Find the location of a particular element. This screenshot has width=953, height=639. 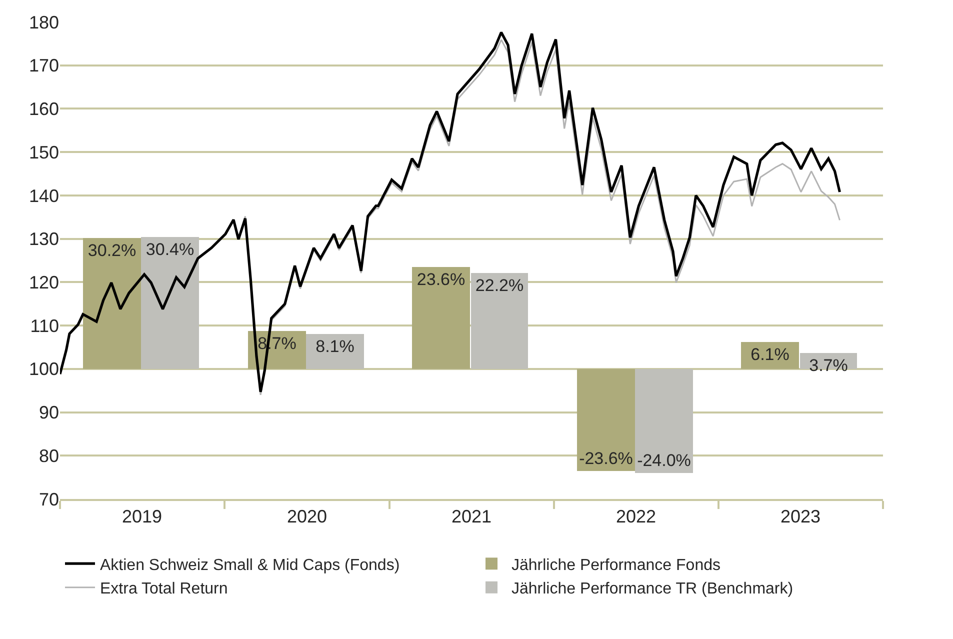

y-tick-label: 150 is located at coordinates (43, 152).